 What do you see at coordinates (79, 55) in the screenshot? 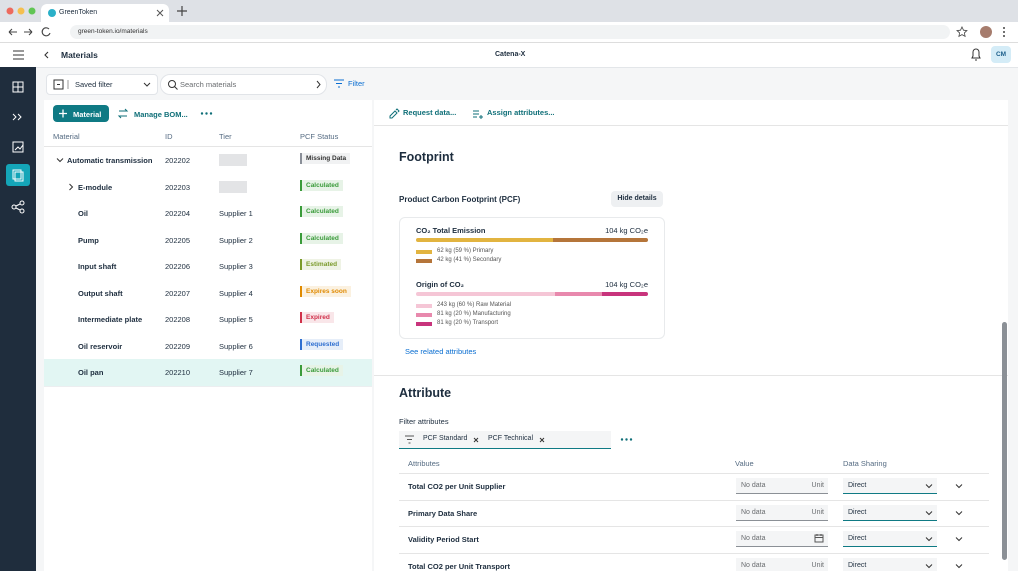
I see `page-title: Materials` at bounding box center [79, 55].